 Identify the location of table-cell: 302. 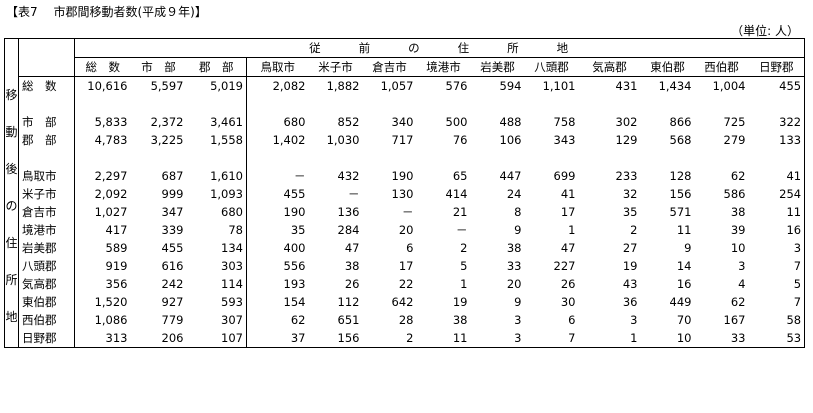
(626, 122).